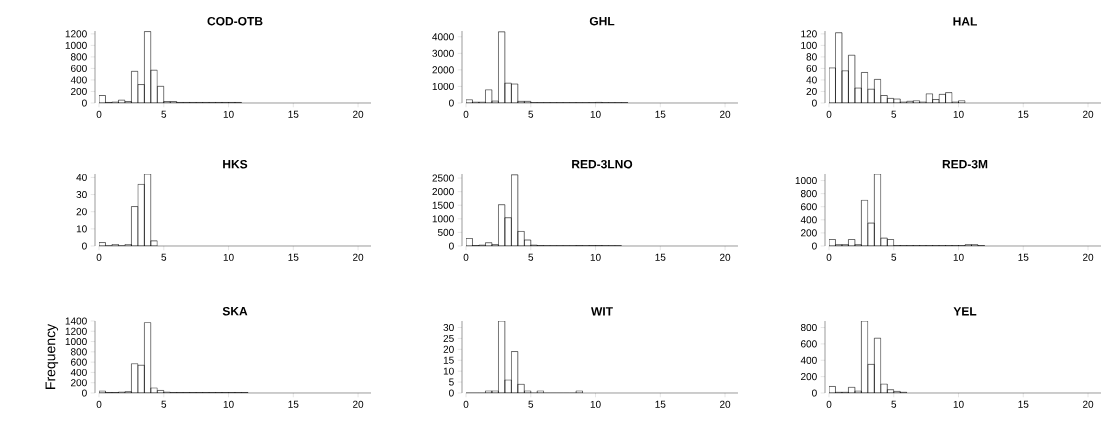 The height and width of the screenshot is (425, 1104). Describe the element at coordinates (76, 321) in the screenshot. I see `y-tick-label: 1400` at that location.